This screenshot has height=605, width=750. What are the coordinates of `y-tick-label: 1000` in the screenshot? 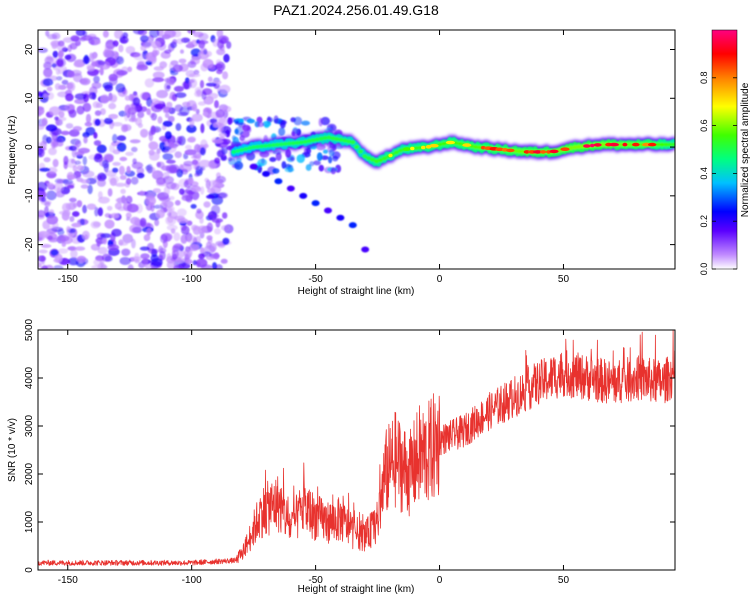 It's located at (29, 521).